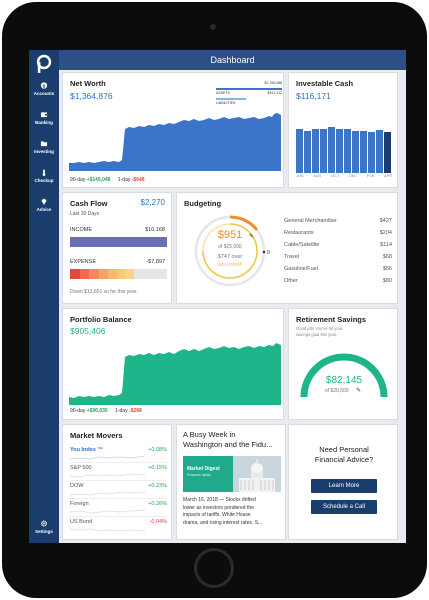  Describe the element at coordinates (338, 260) in the screenshot. I see `list-item: Travel $68` at that location.